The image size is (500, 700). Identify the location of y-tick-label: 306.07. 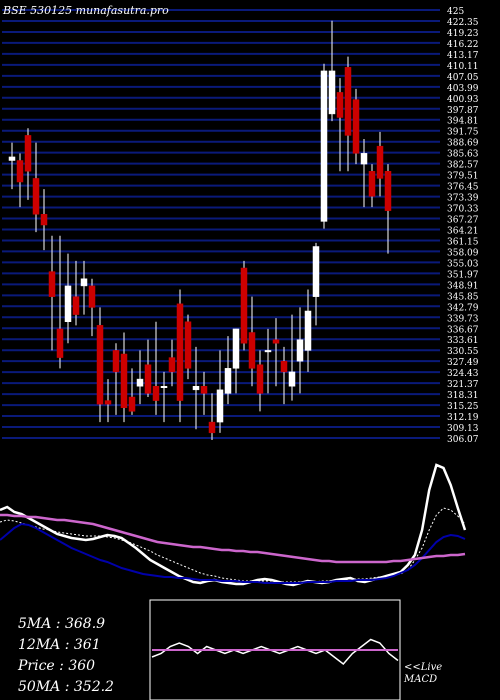
(463, 440).